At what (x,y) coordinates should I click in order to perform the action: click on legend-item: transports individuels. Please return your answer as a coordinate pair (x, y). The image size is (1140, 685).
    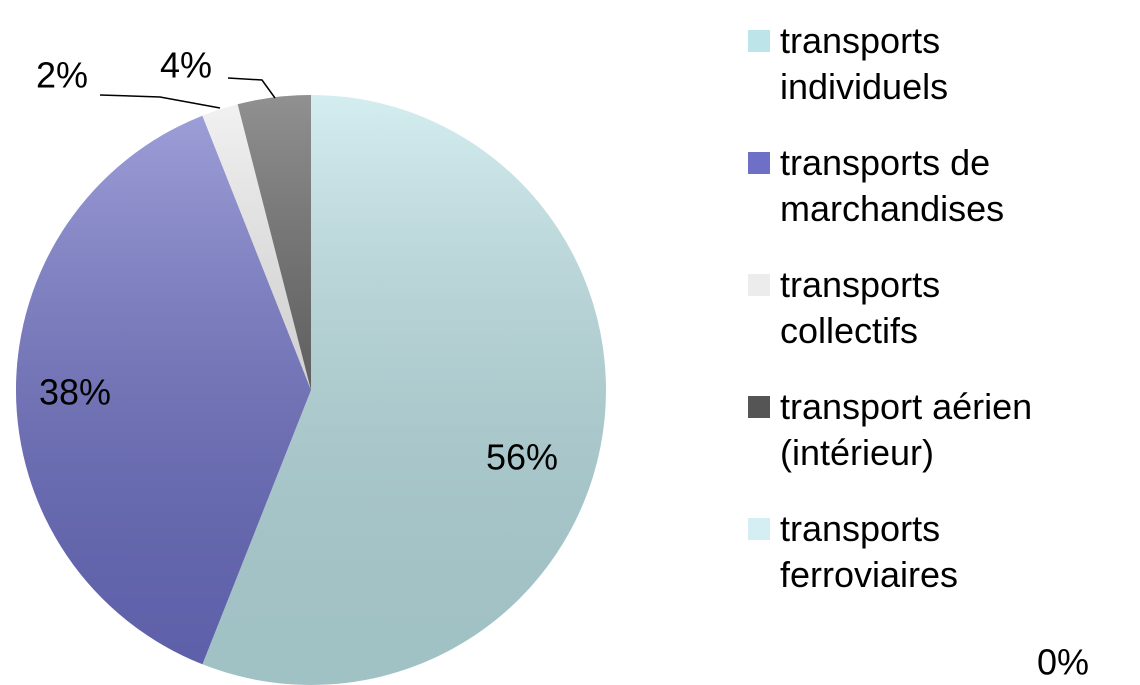
    Looking at the image, I should click on (943, 64).